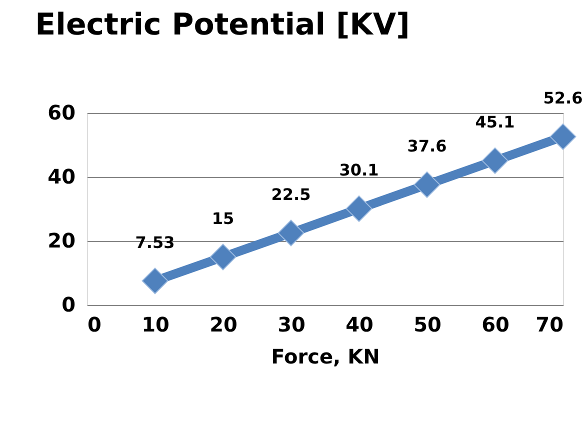 The height and width of the screenshot is (437, 584). What do you see at coordinates (359, 170) in the screenshot?
I see `data-label: 30.1` at bounding box center [359, 170].